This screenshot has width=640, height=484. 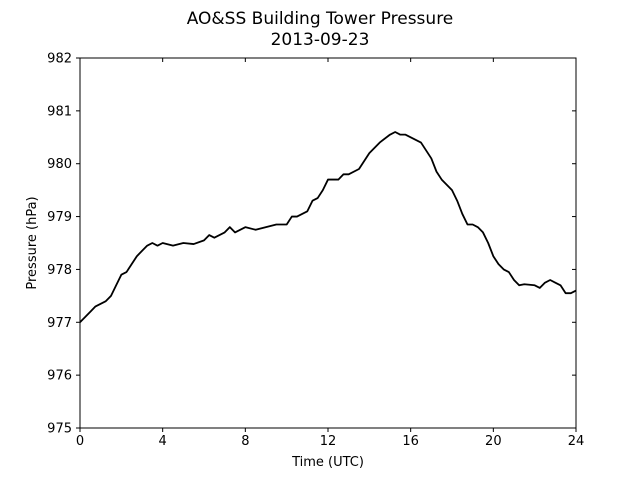 I want to click on y-tick-label: 979, so click(x=59, y=217).